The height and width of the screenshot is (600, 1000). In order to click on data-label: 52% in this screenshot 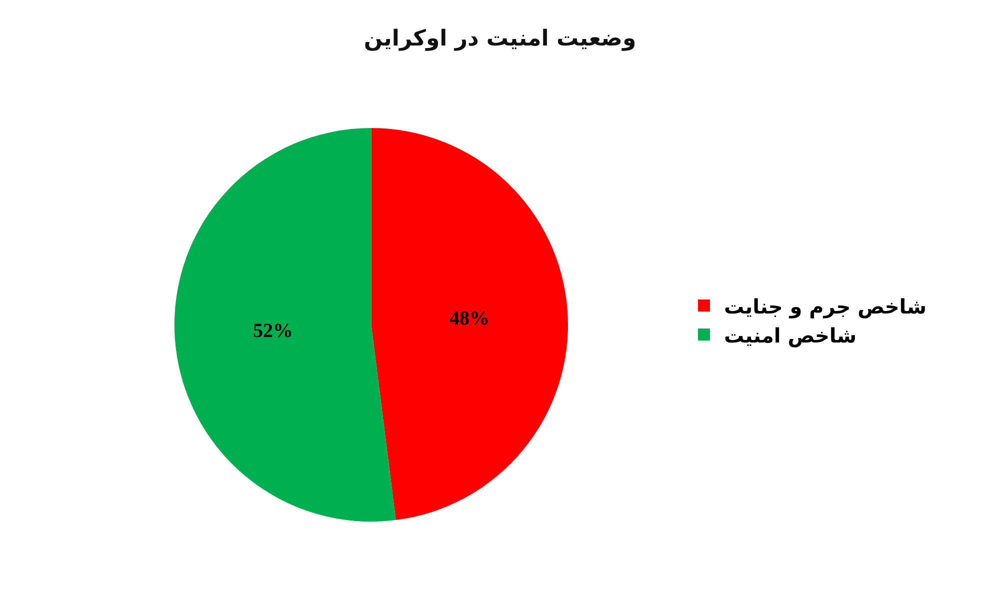, I will do `click(272, 331)`.